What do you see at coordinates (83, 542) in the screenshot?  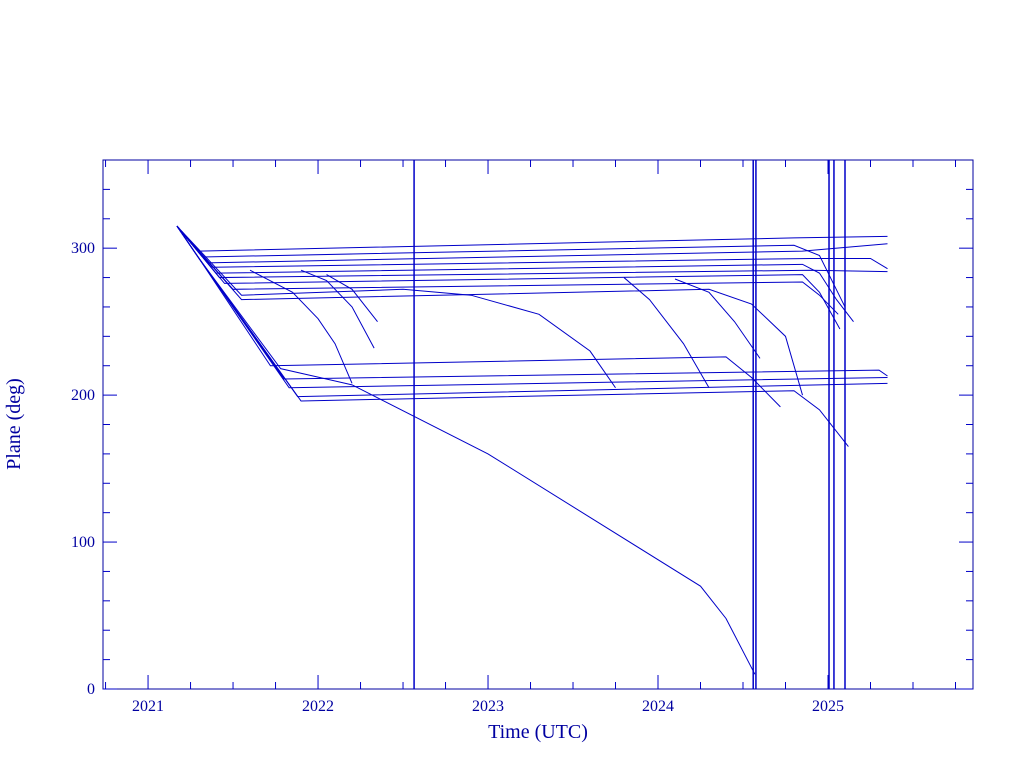 I see `y-tick-label: 100` at bounding box center [83, 542].